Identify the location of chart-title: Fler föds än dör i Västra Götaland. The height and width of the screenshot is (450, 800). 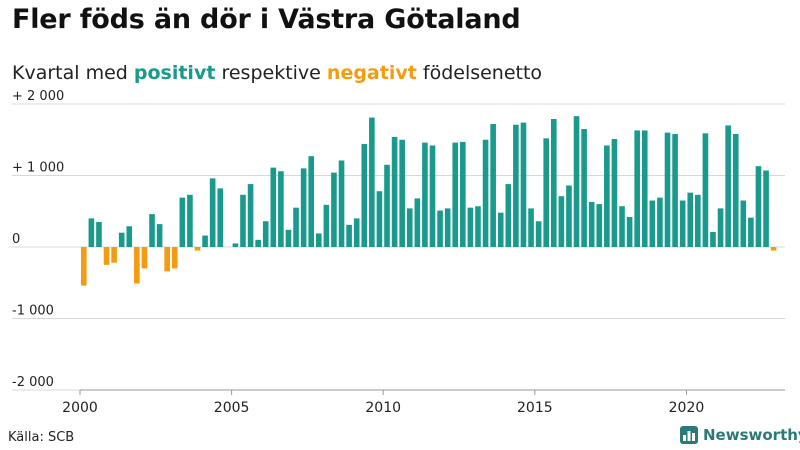
(266, 19).